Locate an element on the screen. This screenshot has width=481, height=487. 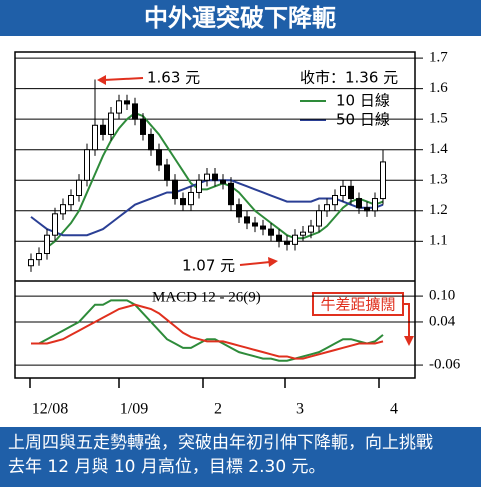
y-tick-label: 1.2 is located at coordinates (438, 210).